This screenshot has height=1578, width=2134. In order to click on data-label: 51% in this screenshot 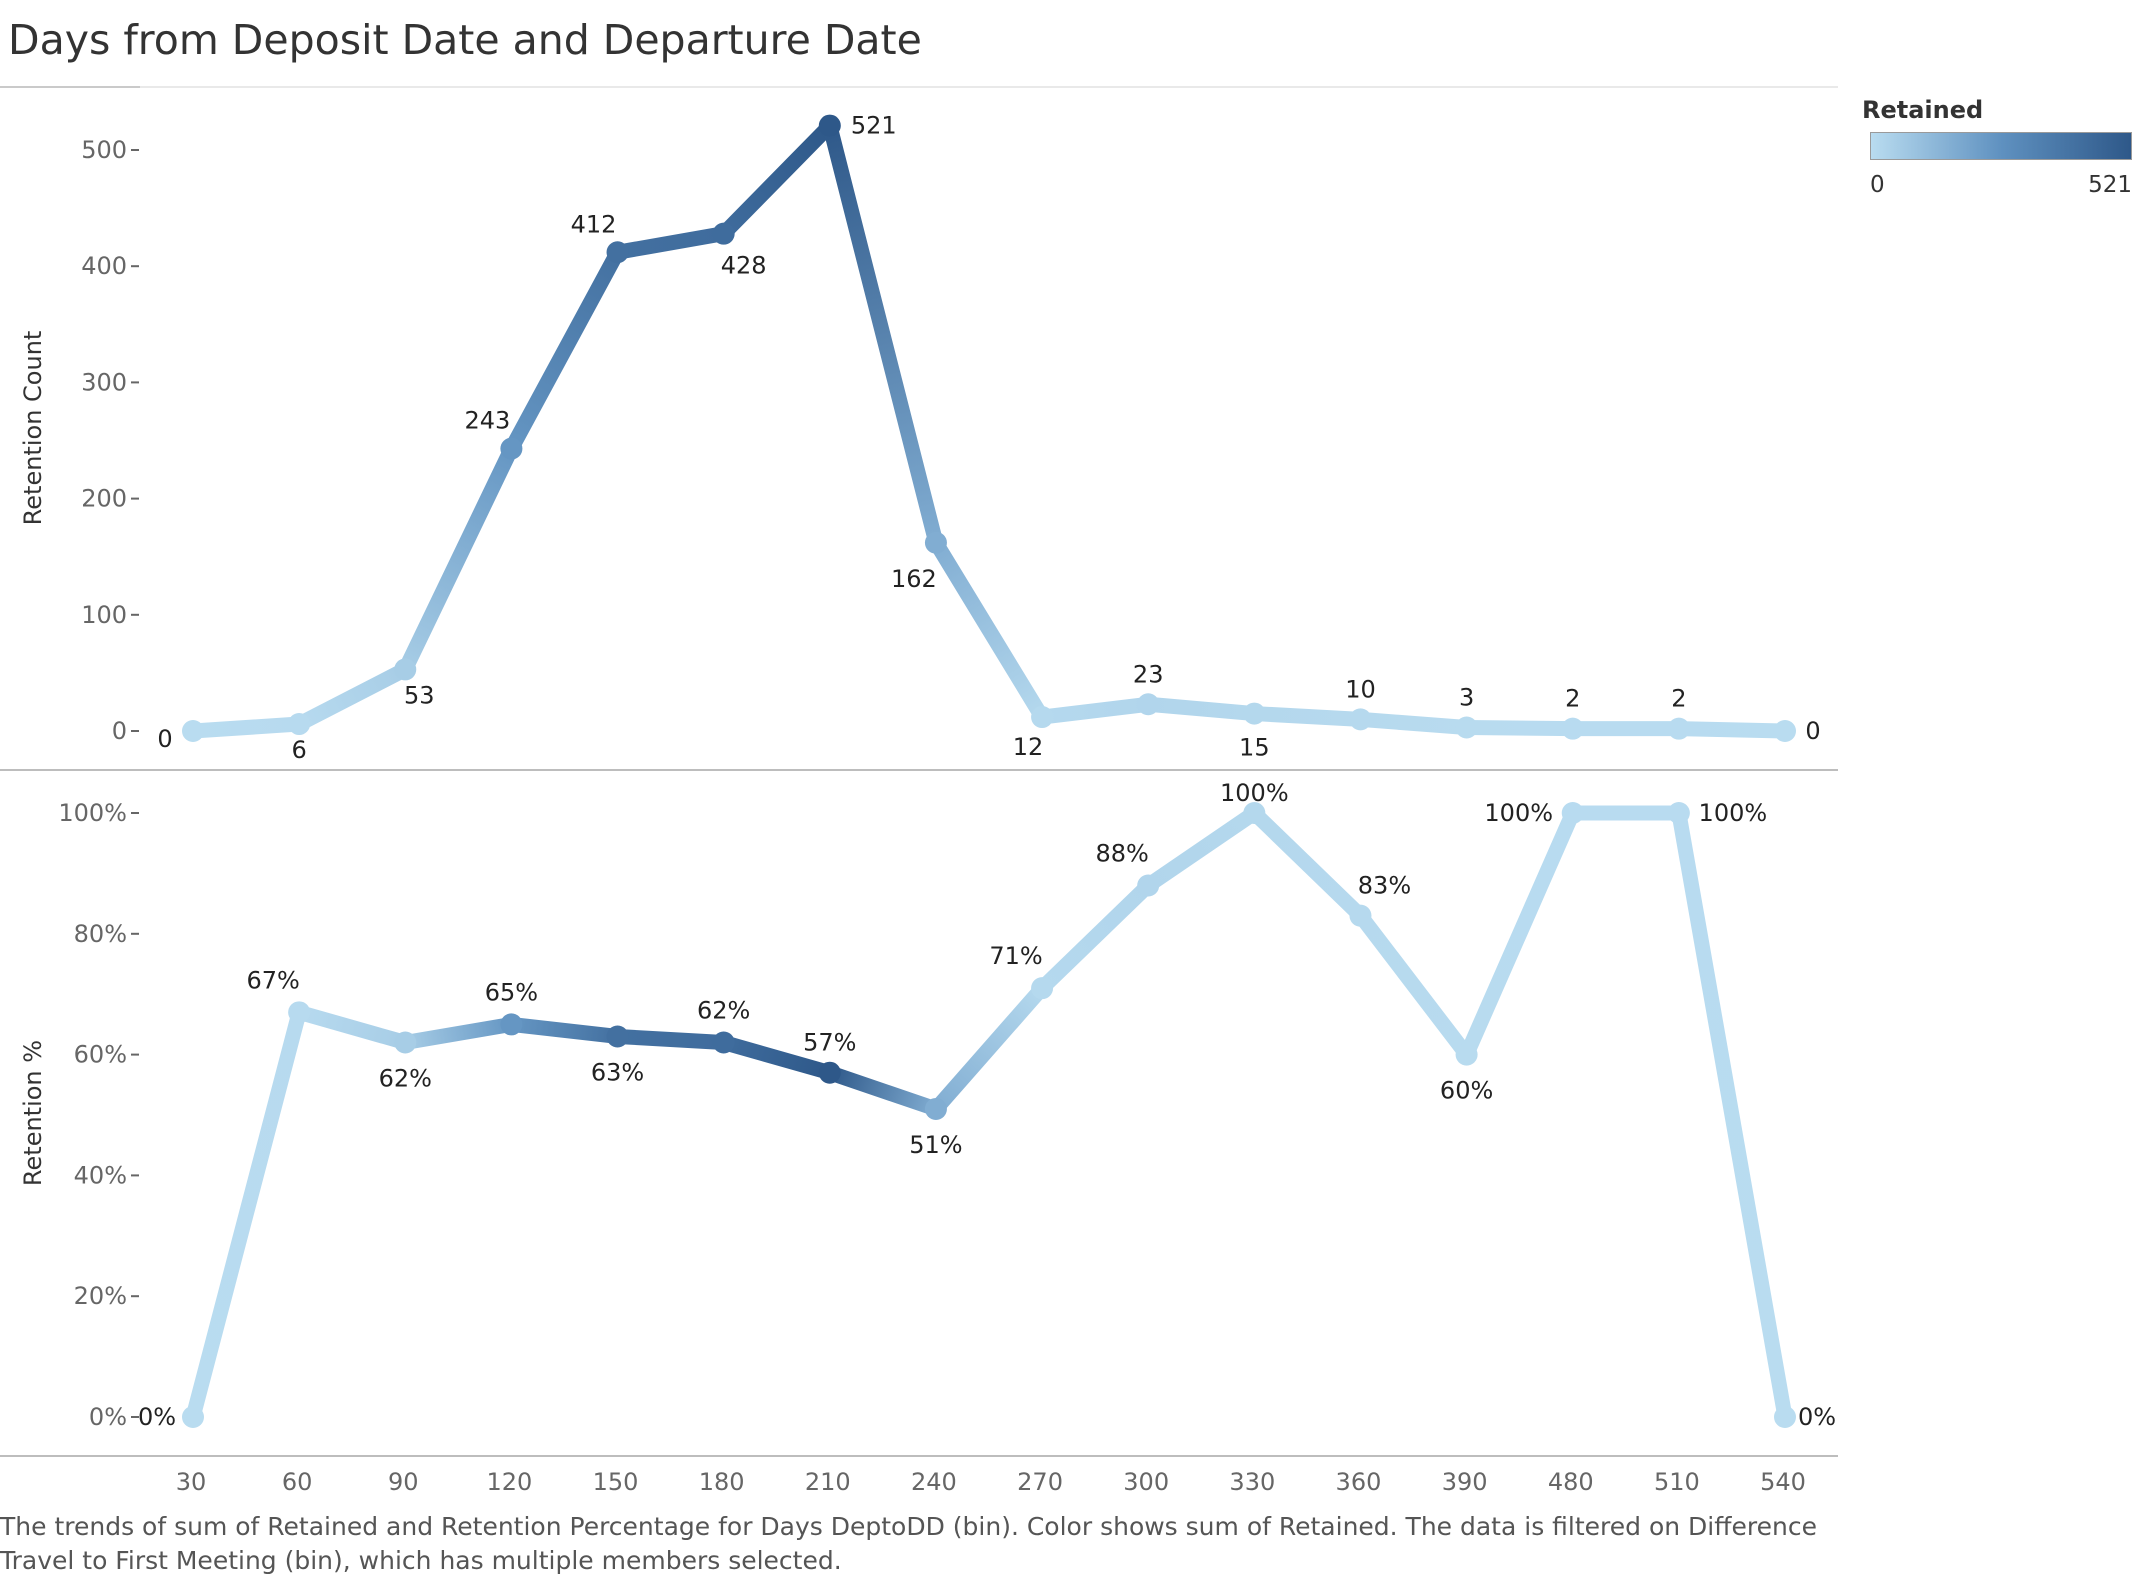, I will do `click(935, 1145)`.